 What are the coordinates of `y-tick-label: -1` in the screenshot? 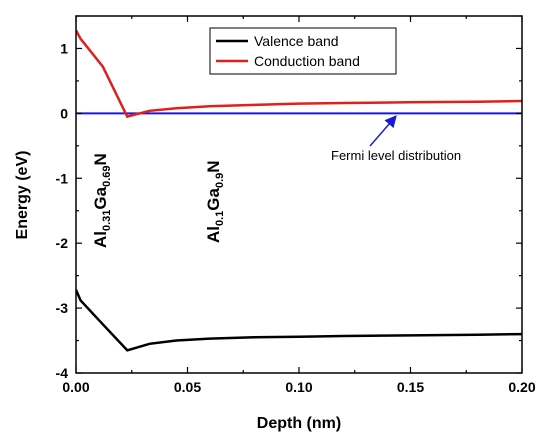 It's located at (62, 178).